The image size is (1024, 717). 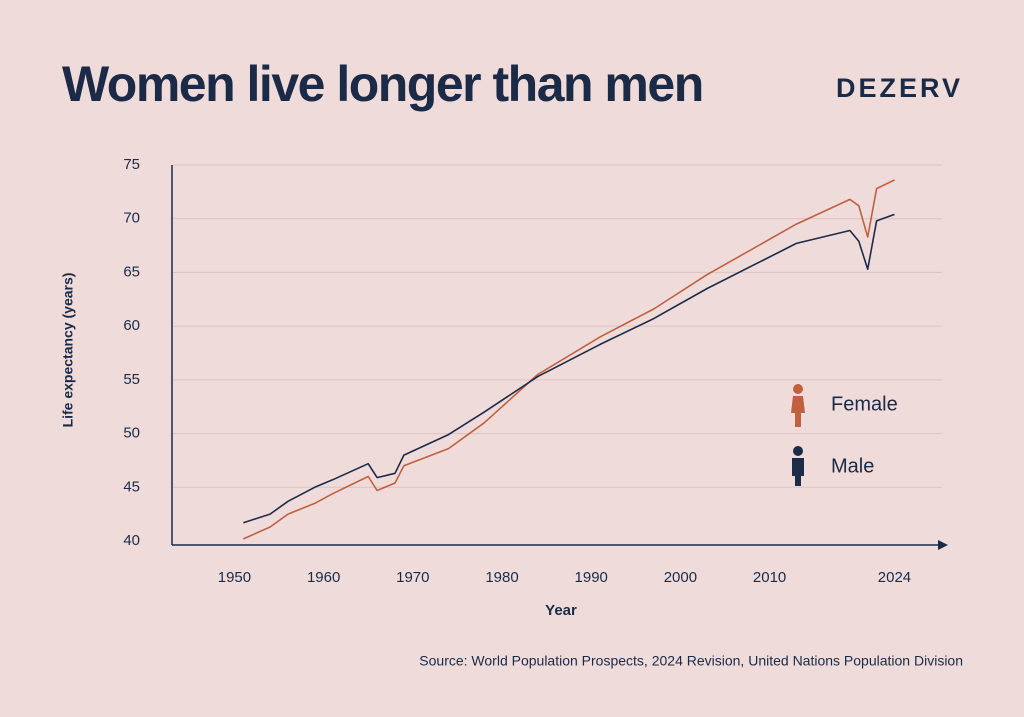 I want to click on x-tick-label: 1980, so click(x=501, y=577).